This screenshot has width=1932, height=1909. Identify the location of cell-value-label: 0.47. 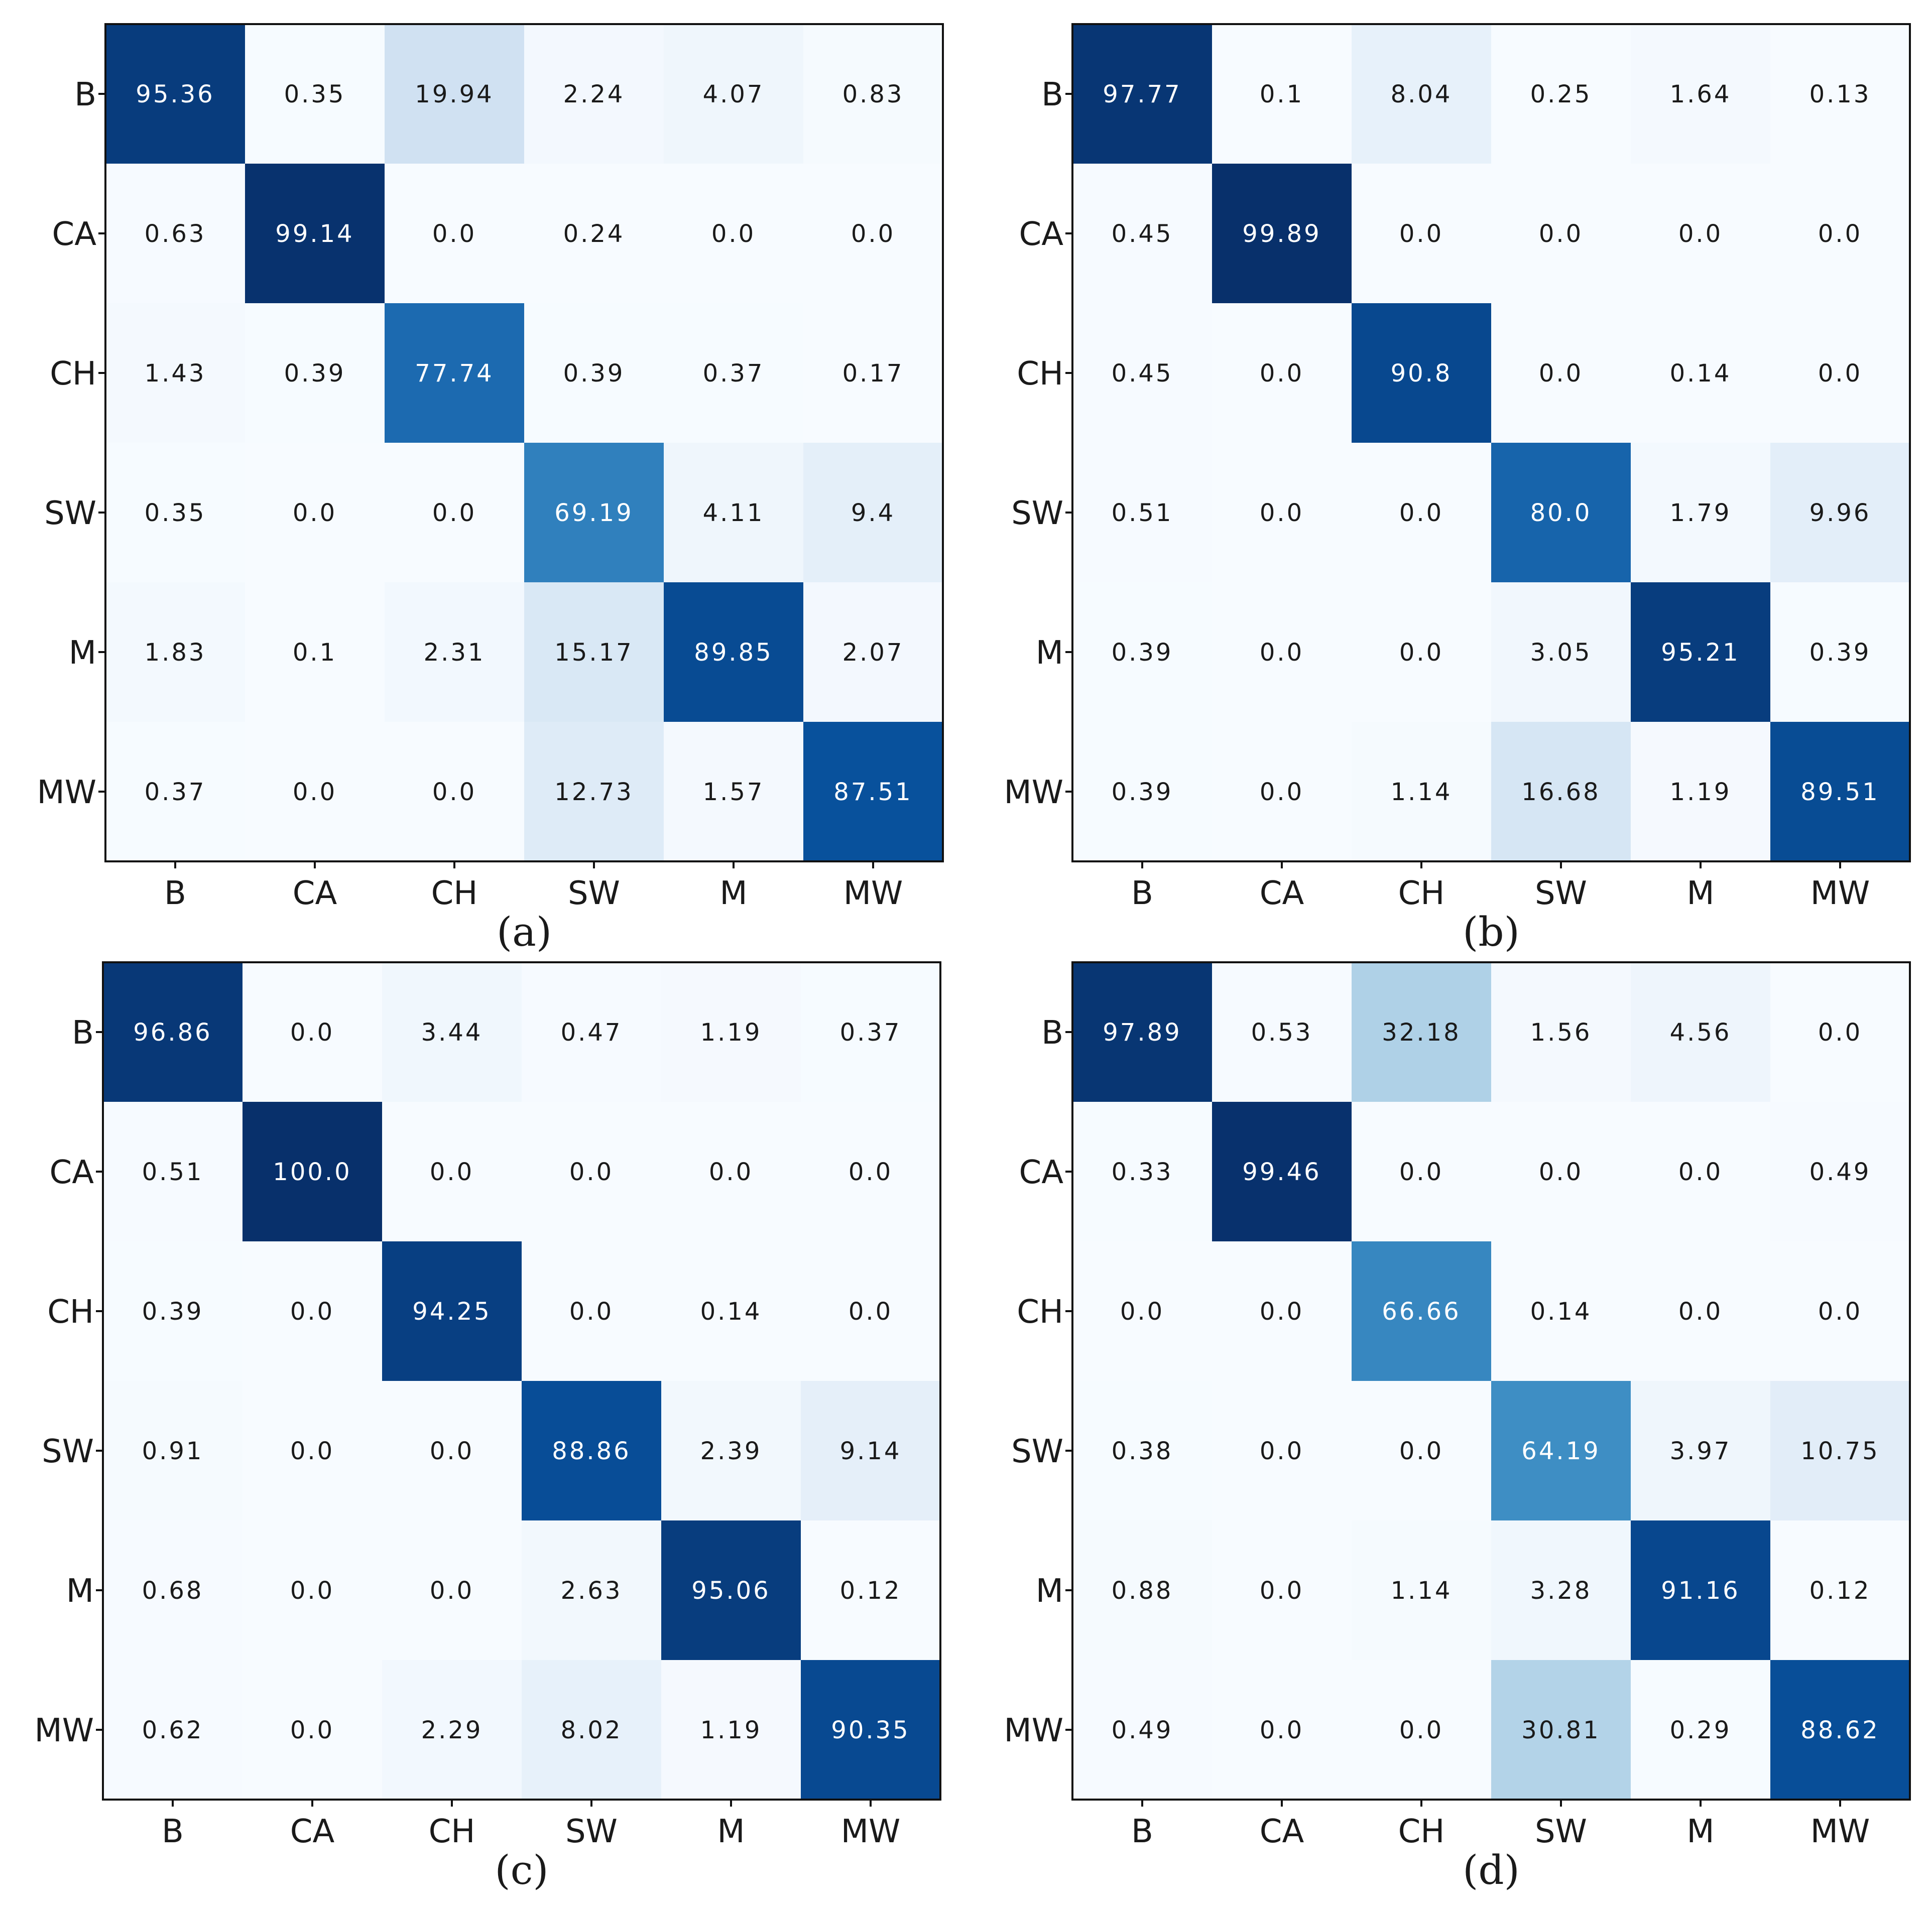
(592, 1033).